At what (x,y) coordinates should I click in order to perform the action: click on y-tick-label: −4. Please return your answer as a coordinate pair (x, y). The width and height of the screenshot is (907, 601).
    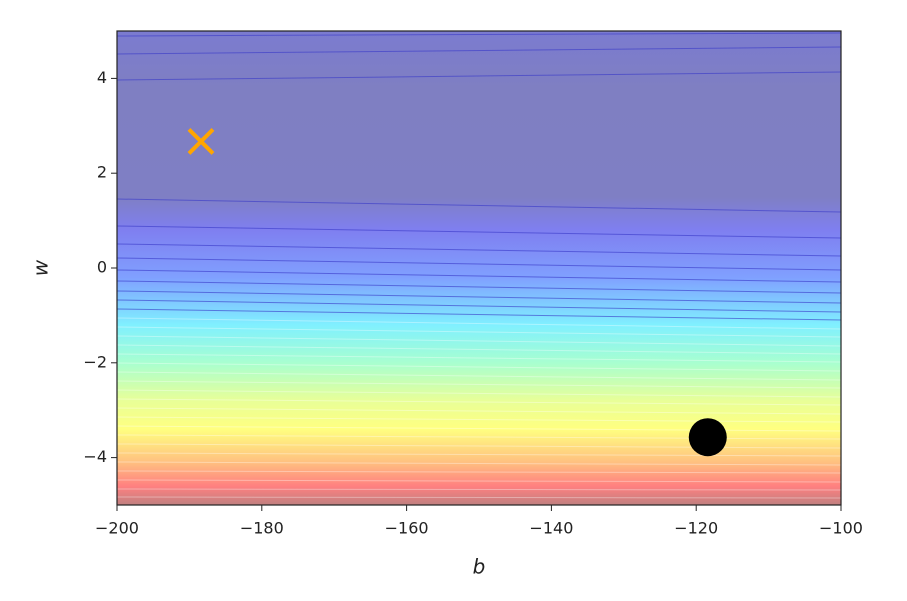
    Looking at the image, I should click on (95, 456).